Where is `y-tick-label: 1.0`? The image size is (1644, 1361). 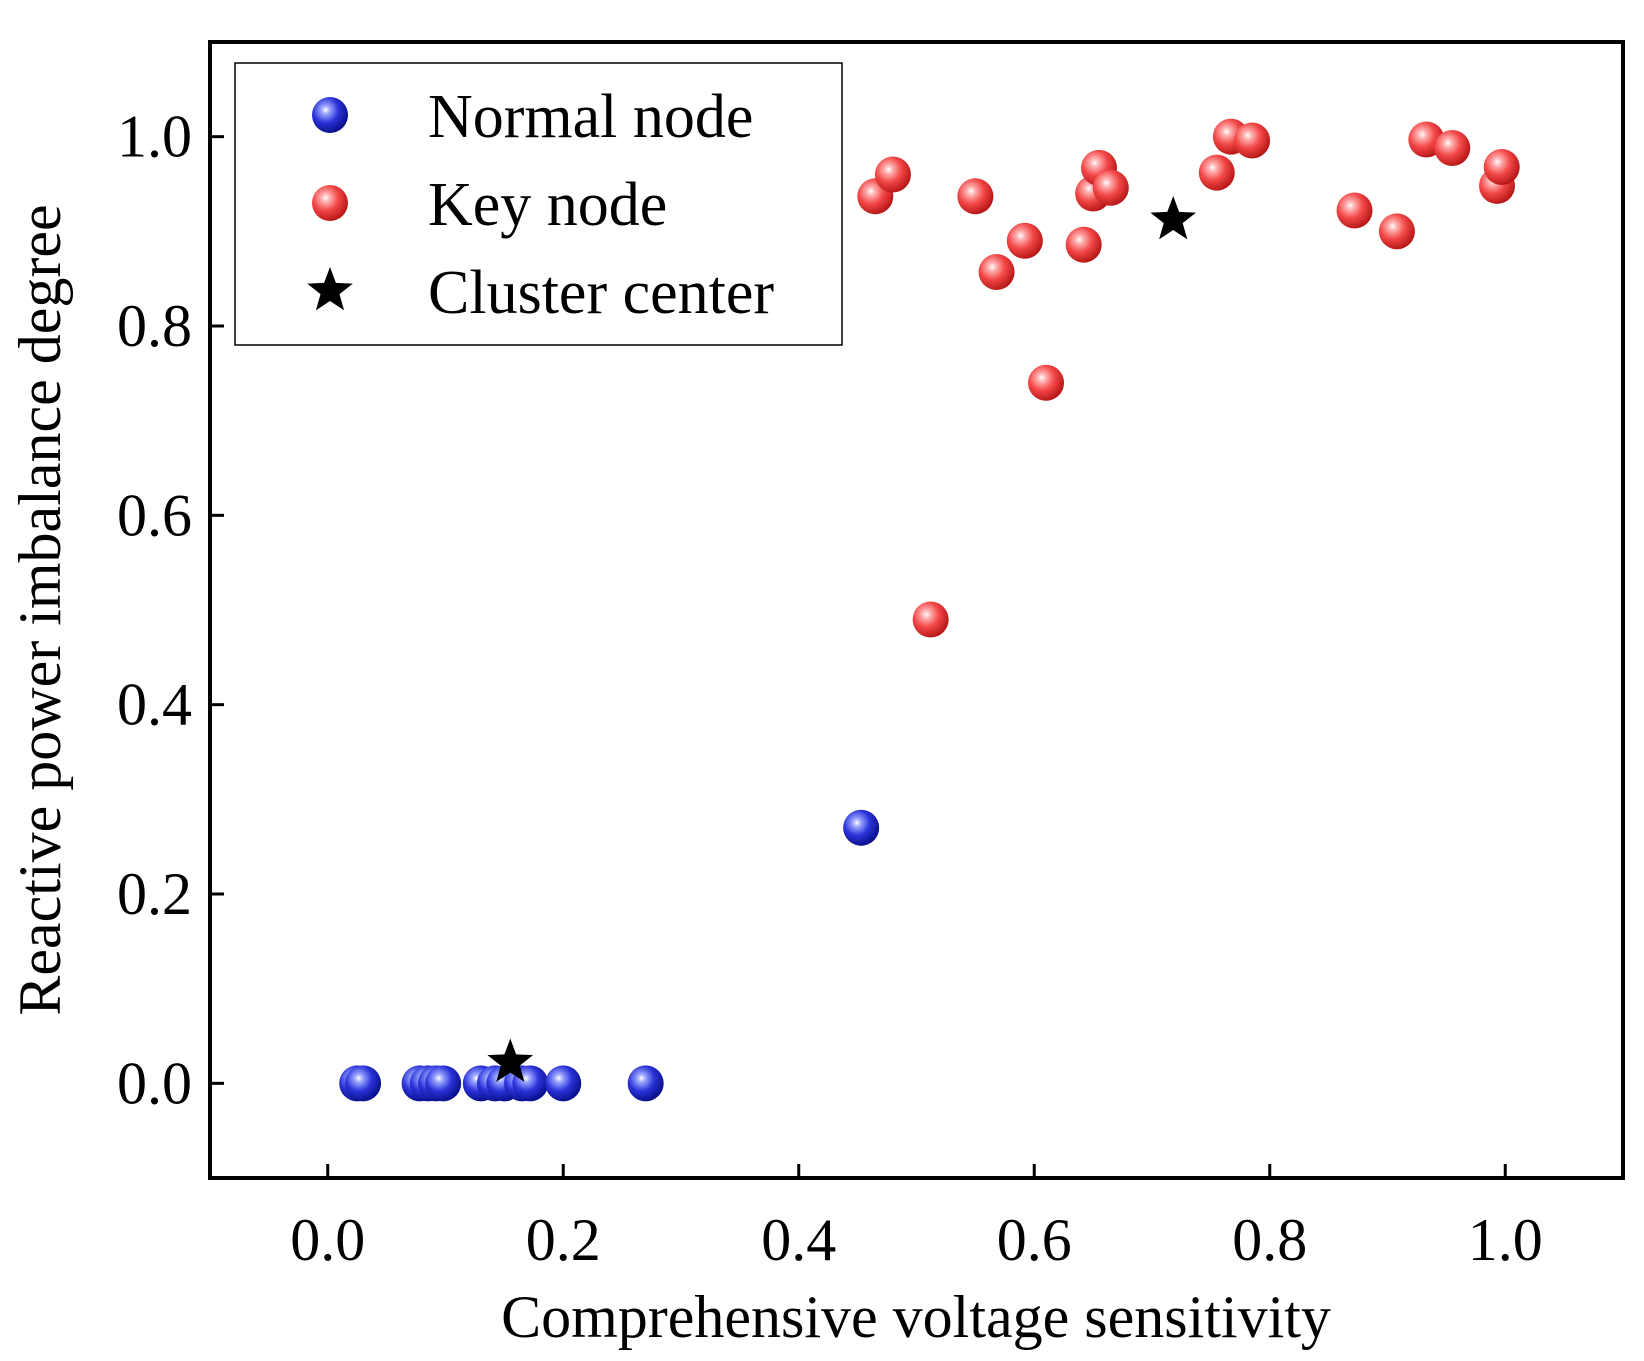 y-tick-label: 1.0 is located at coordinates (154, 137).